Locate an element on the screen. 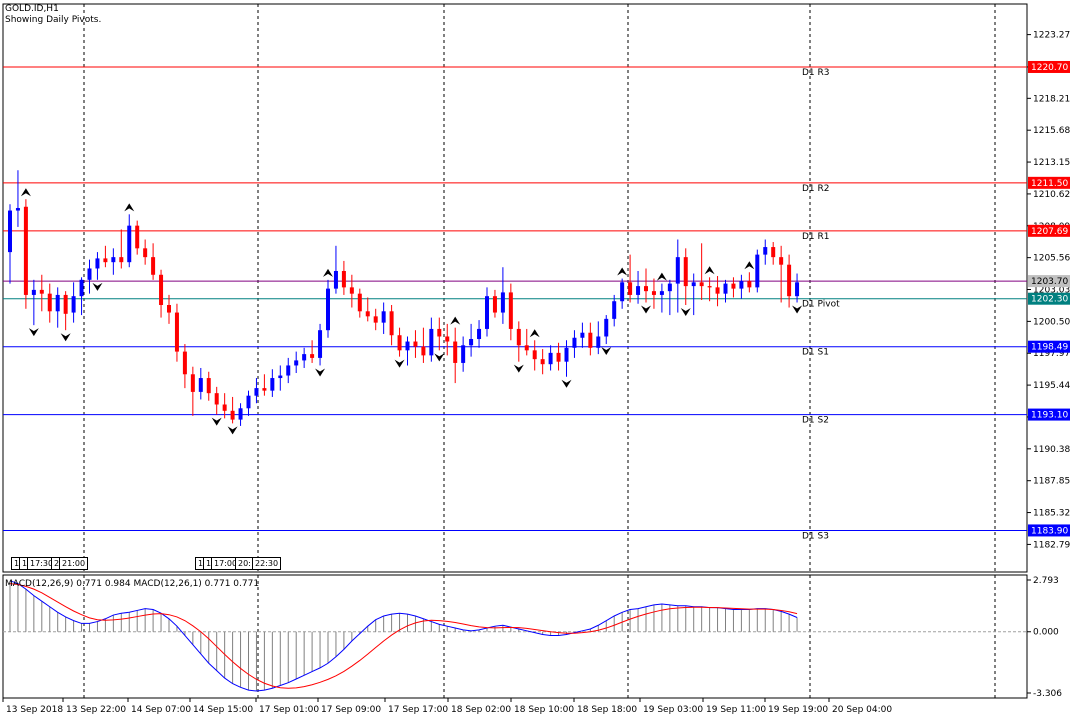 The width and height of the screenshot is (1080, 720). time-axis-label: 13 Sep 2018 is located at coordinates (34, 710).